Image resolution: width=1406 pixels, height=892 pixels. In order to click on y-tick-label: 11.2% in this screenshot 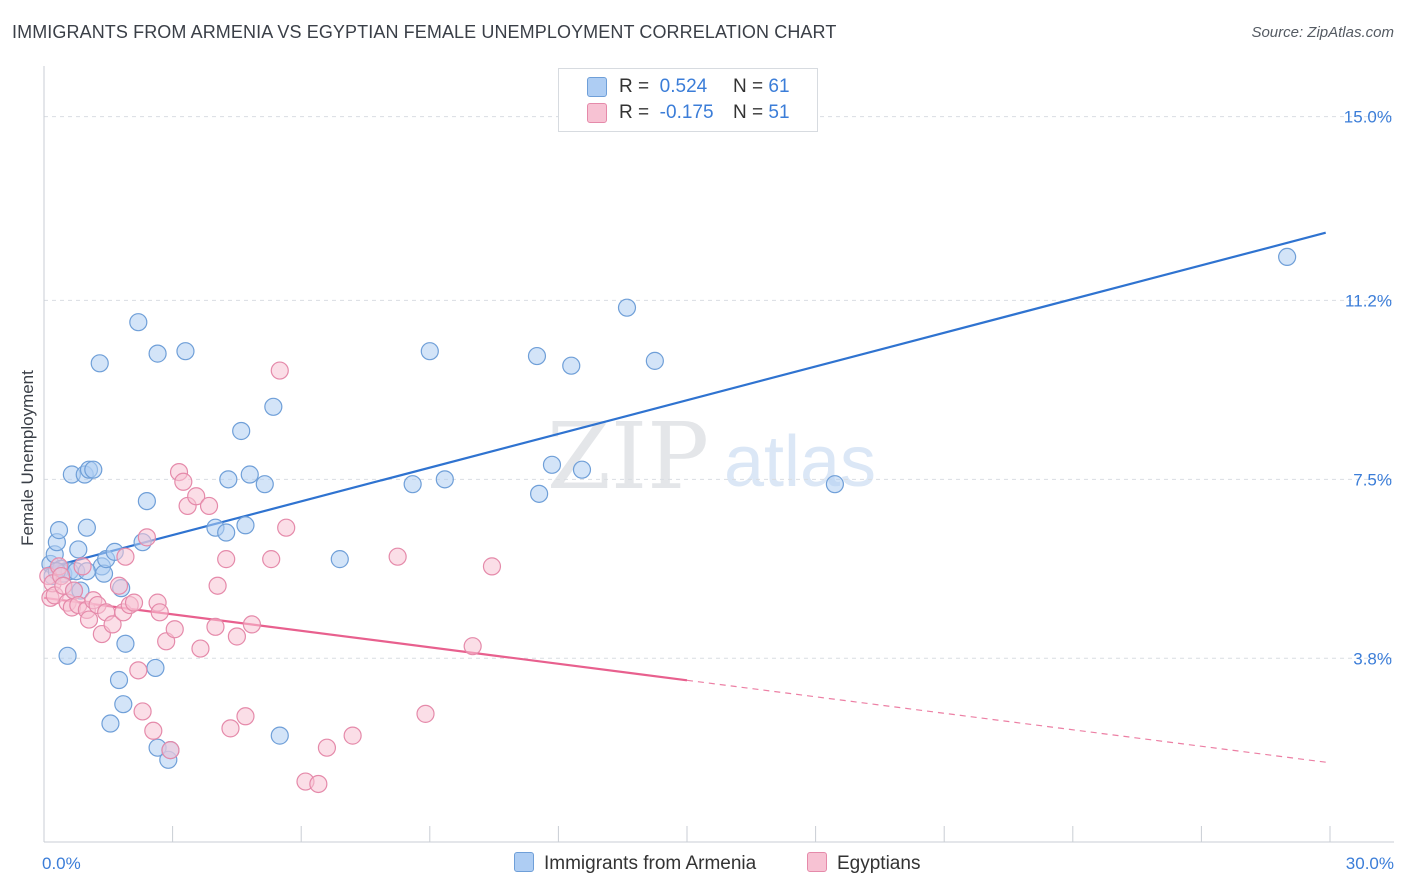, I will do `click(1368, 300)`.